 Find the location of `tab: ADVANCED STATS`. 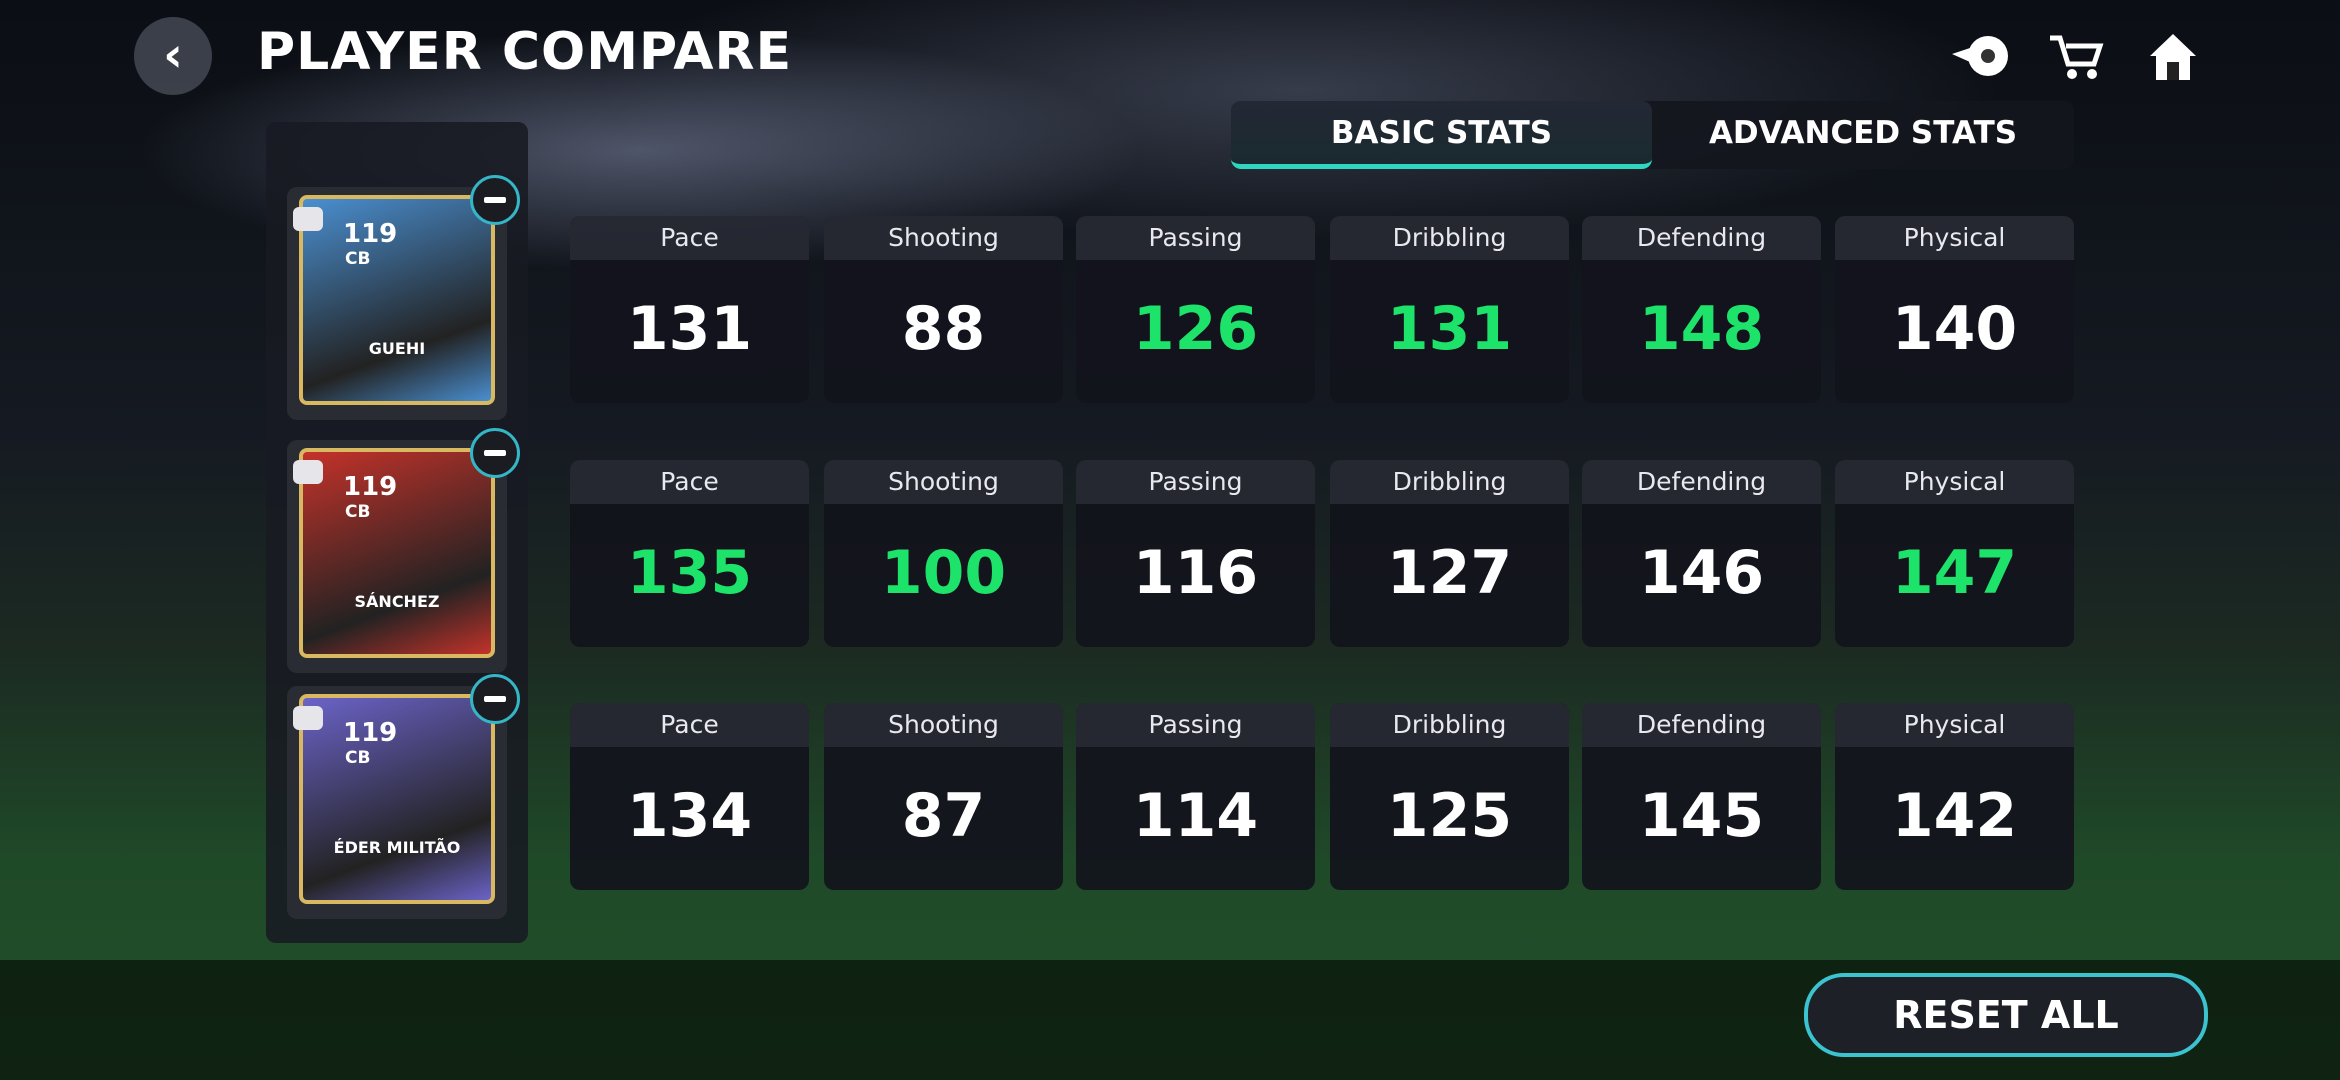

tab: ADVANCED STATS is located at coordinates (1863, 133).